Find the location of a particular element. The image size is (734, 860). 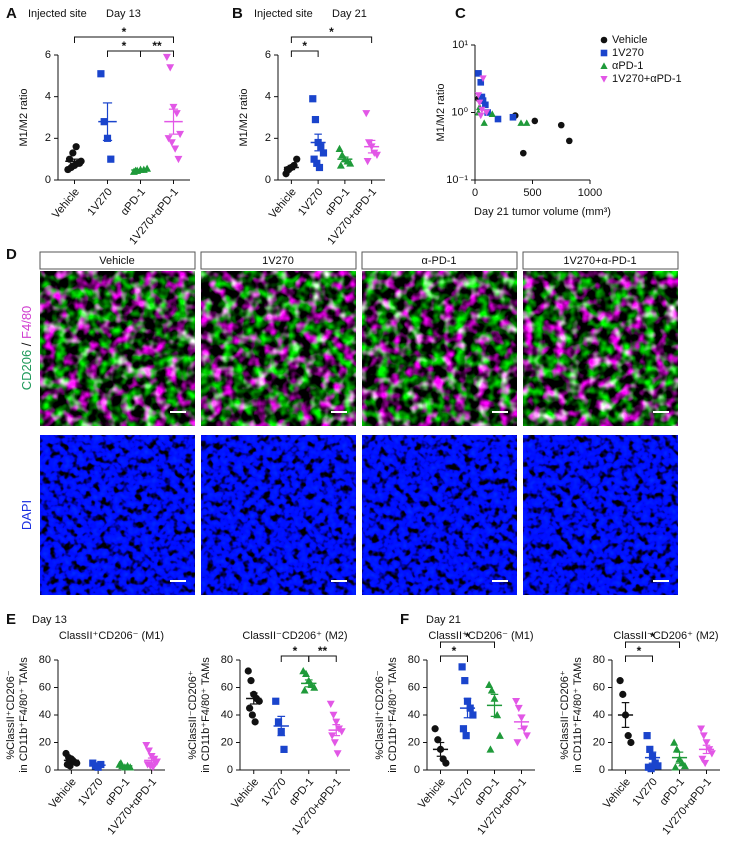

y-axis-label: %ClassII⁻CD206⁺ is located at coordinates (565, 714).